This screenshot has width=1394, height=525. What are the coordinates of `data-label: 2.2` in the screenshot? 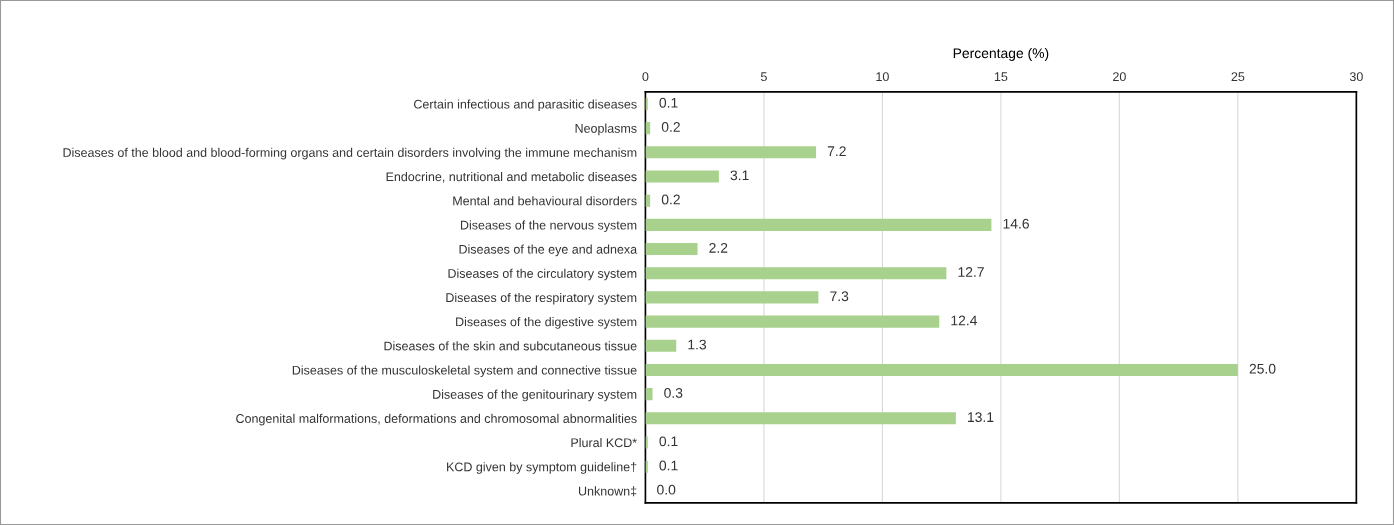 It's located at (718, 247).